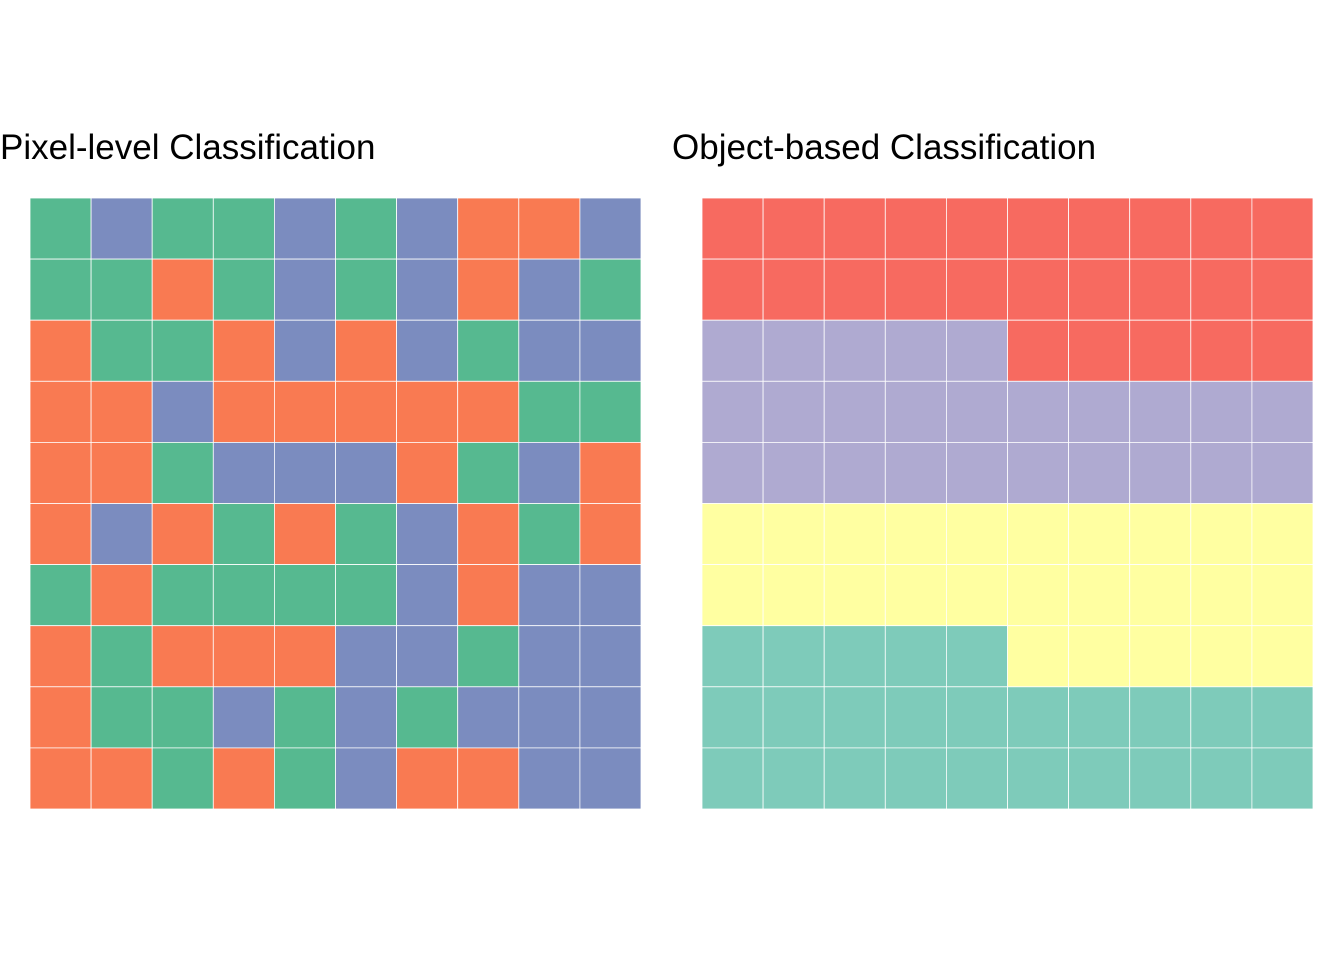 Image resolution: width=1344 pixels, height=960 pixels. I want to click on pixel-level-cell-r9-c2, so click(182, 778).